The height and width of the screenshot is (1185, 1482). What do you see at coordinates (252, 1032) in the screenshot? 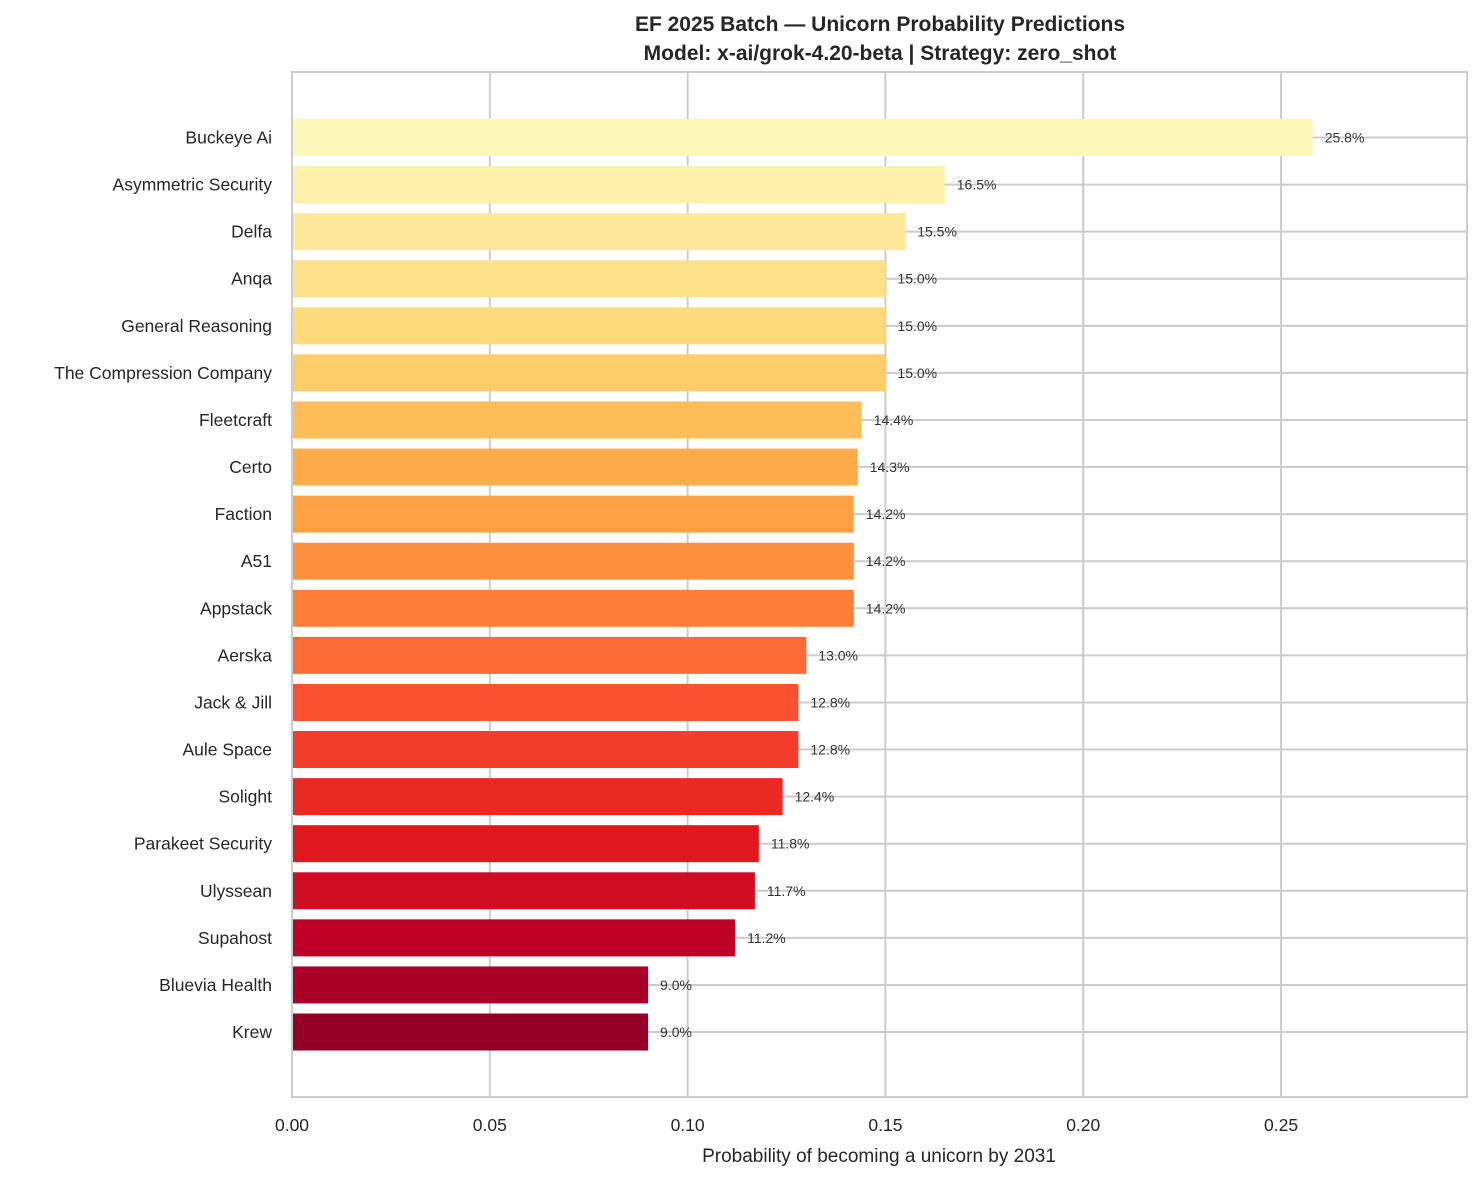
I see `y-tick-label: Krew` at bounding box center [252, 1032].